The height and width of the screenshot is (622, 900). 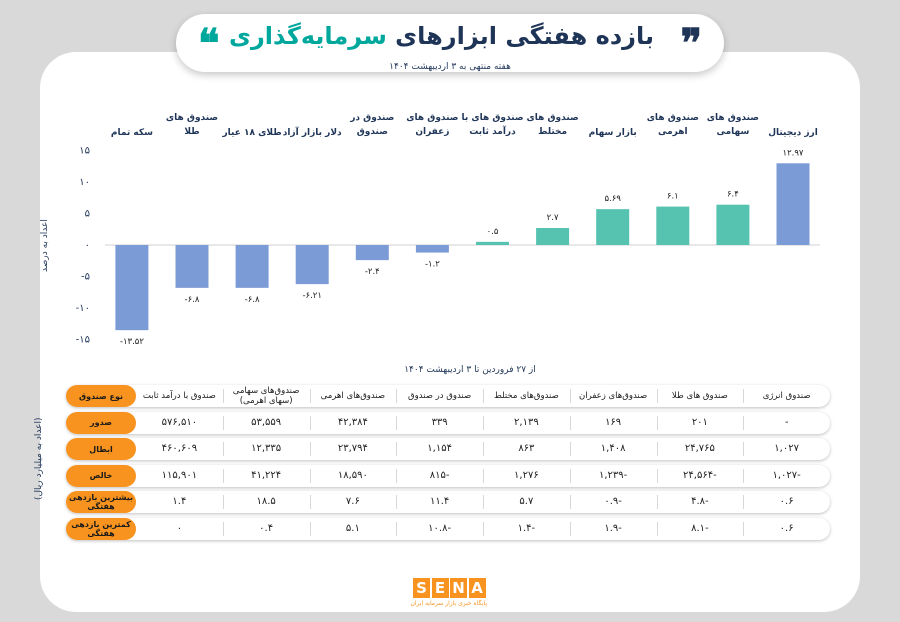 What do you see at coordinates (87, 214) in the screenshot?
I see `y-tick-label: ۵` at bounding box center [87, 214].